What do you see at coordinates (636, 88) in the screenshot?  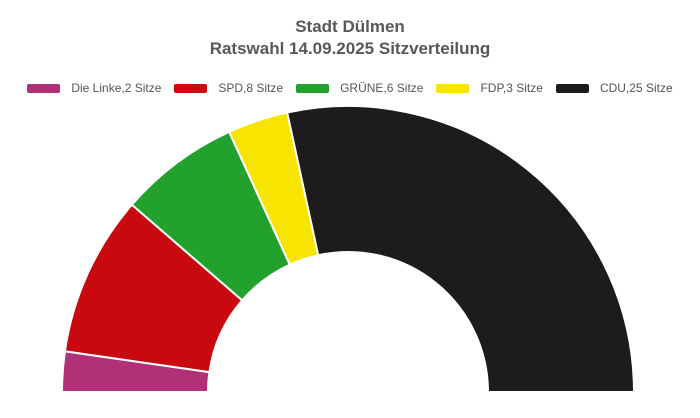 I see `legend-label-cdu: CDU,25 Sitze` at bounding box center [636, 88].